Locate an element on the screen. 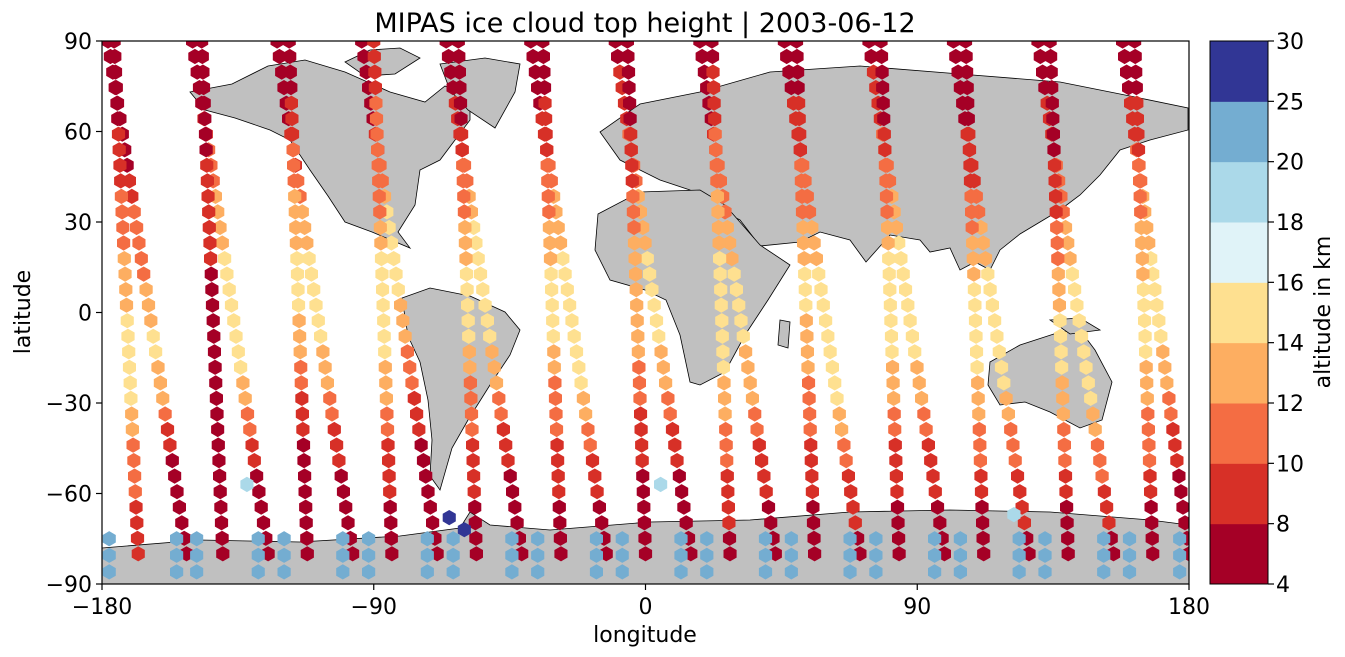 The width and height of the screenshot is (1345, 657). colorbar-tick-label: 20 is located at coordinates (1290, 163).